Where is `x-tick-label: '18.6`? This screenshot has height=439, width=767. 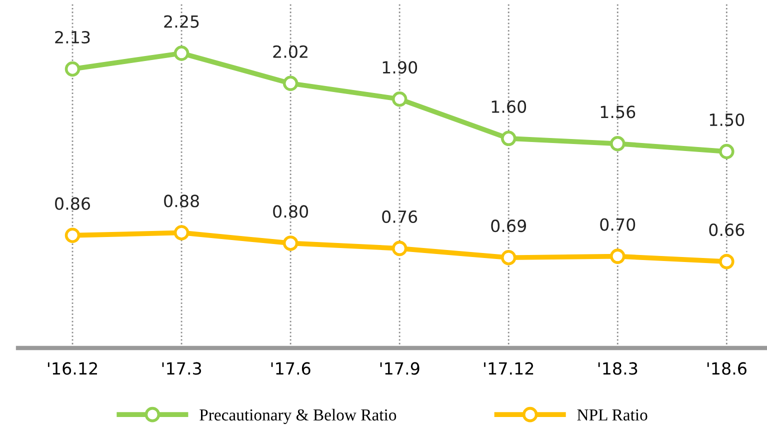
x-tick-label: '18.6 is located at coordinates (726, 368).